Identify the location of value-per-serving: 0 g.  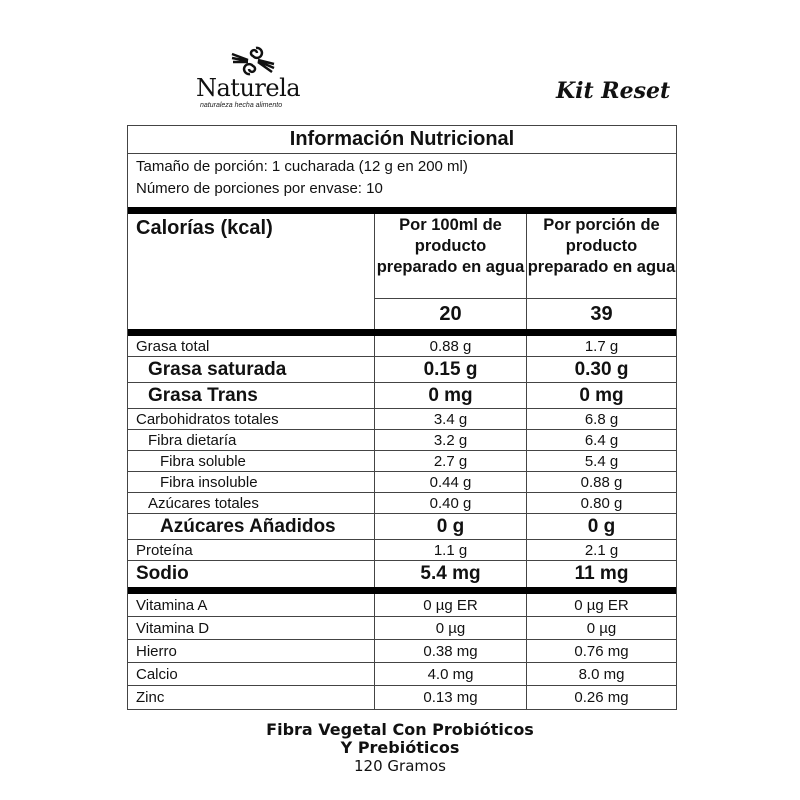
(601, 526).